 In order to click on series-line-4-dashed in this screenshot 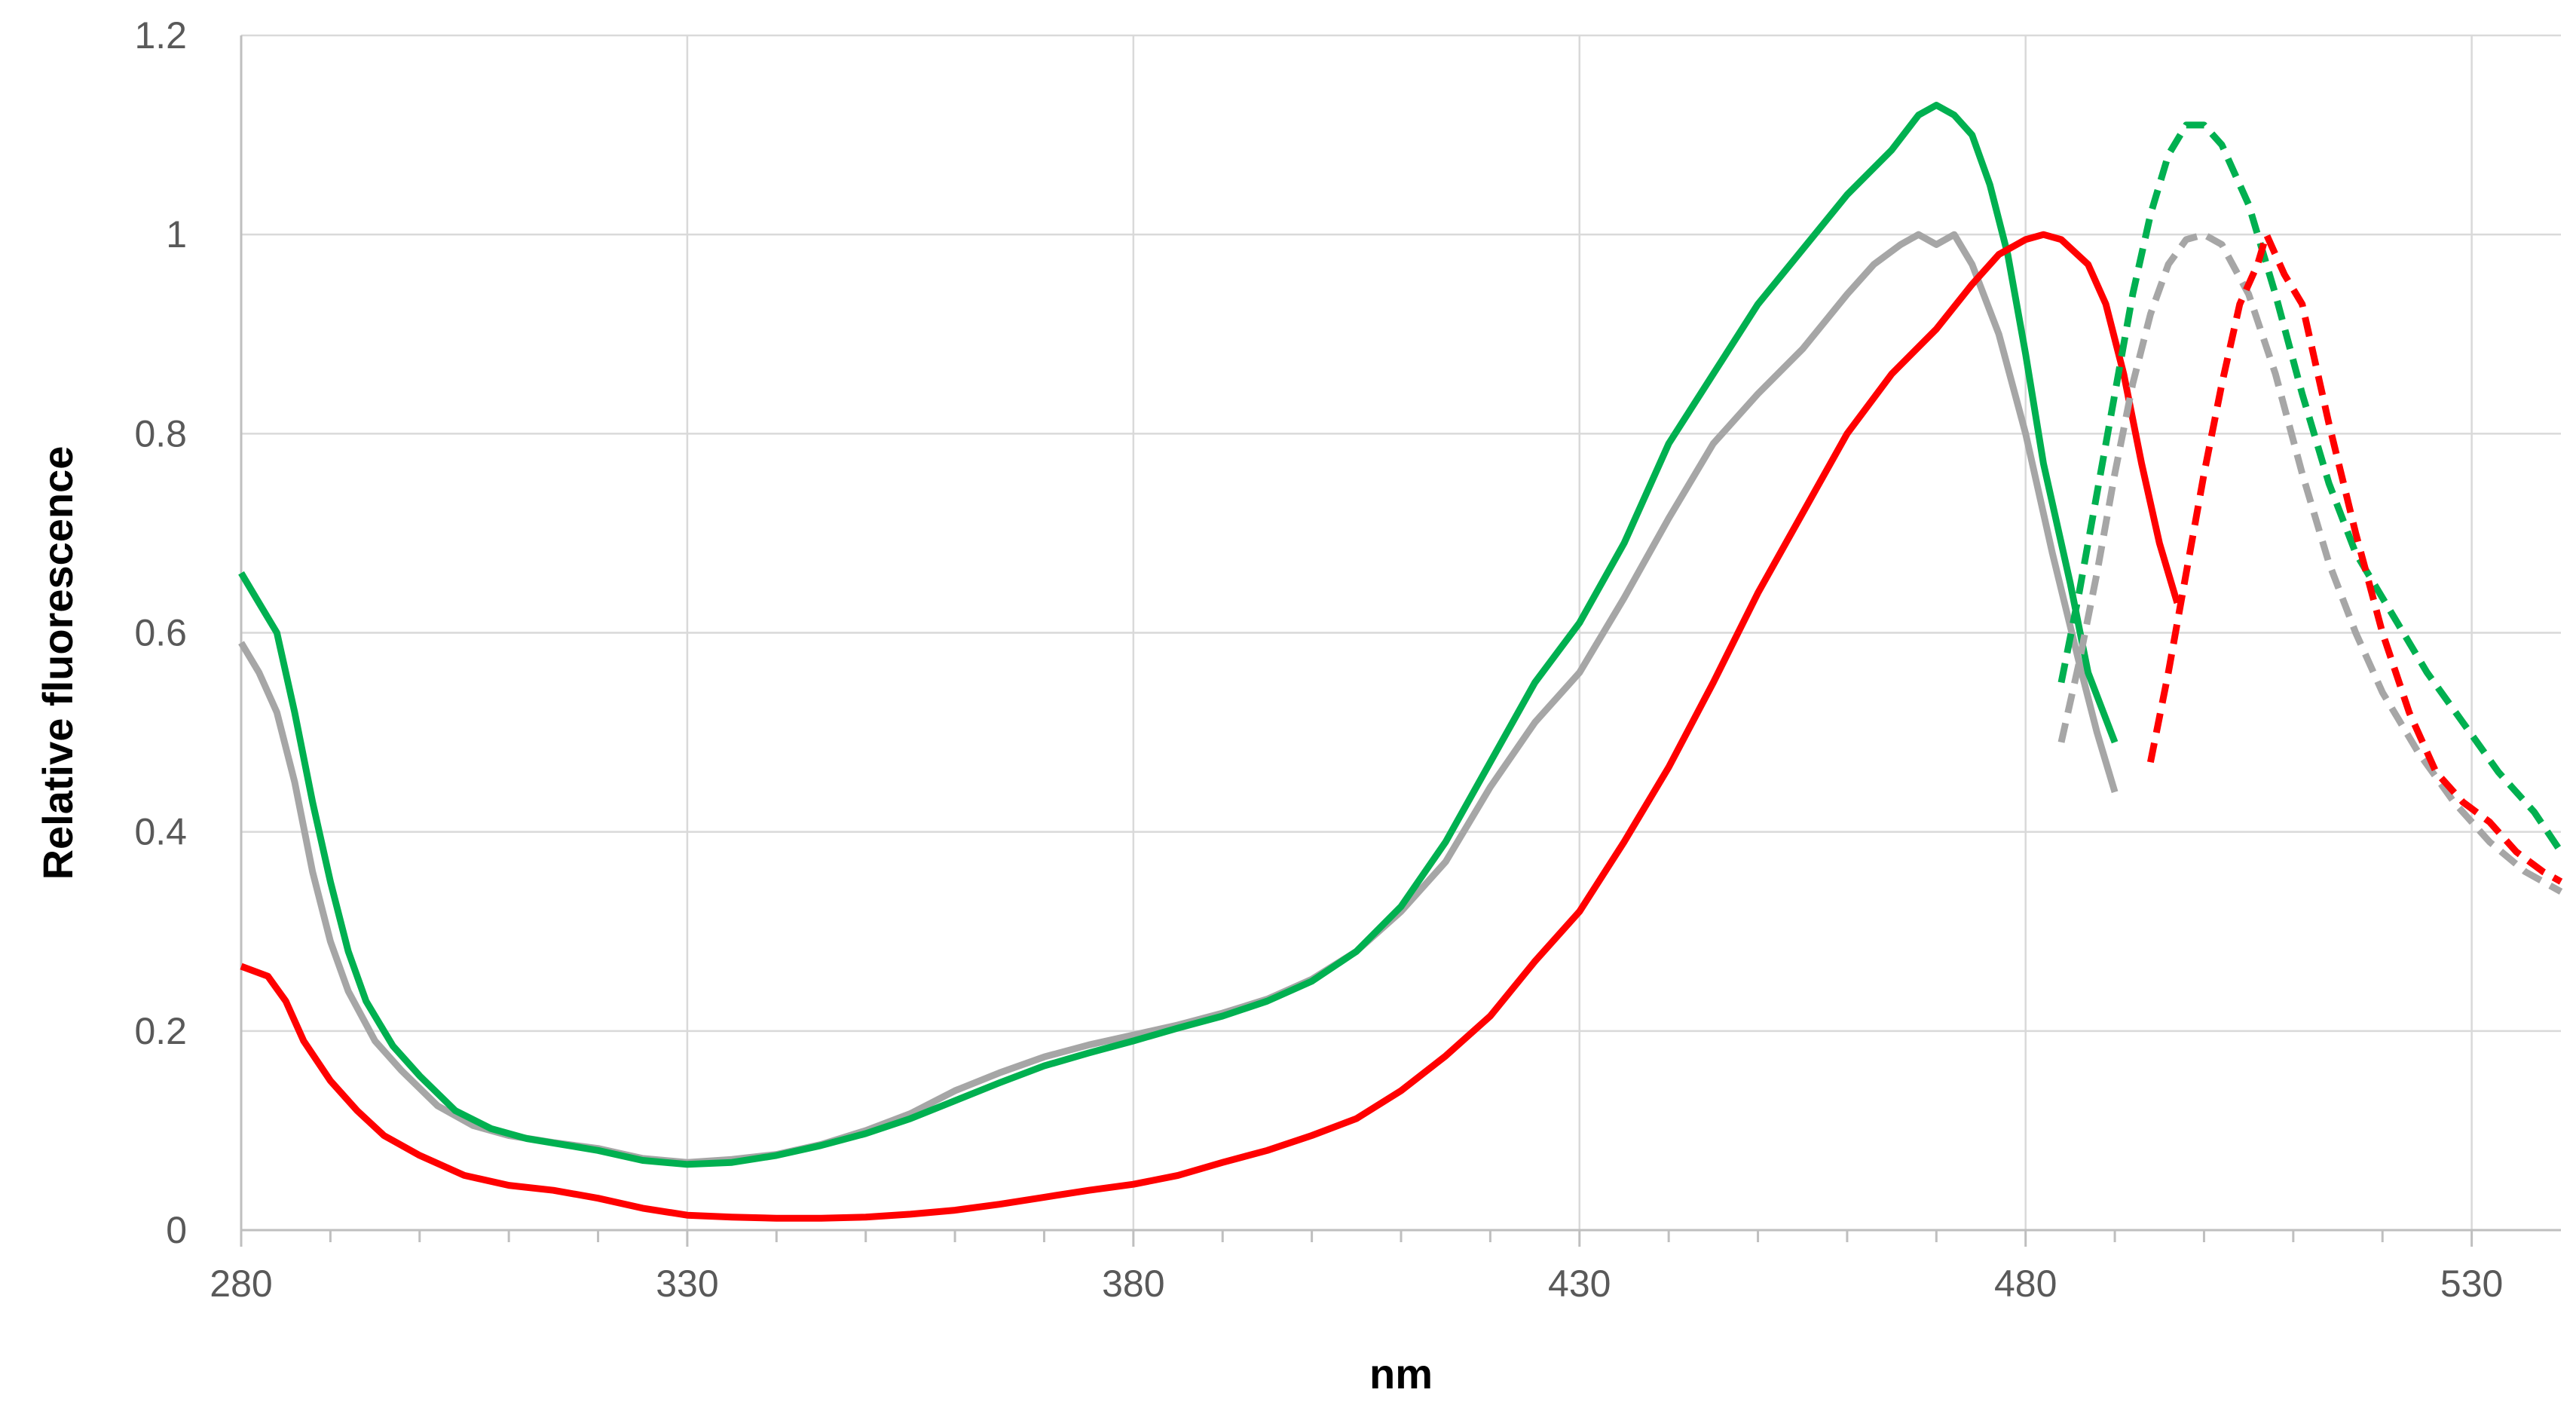, I will do `click(2310, 563)`.